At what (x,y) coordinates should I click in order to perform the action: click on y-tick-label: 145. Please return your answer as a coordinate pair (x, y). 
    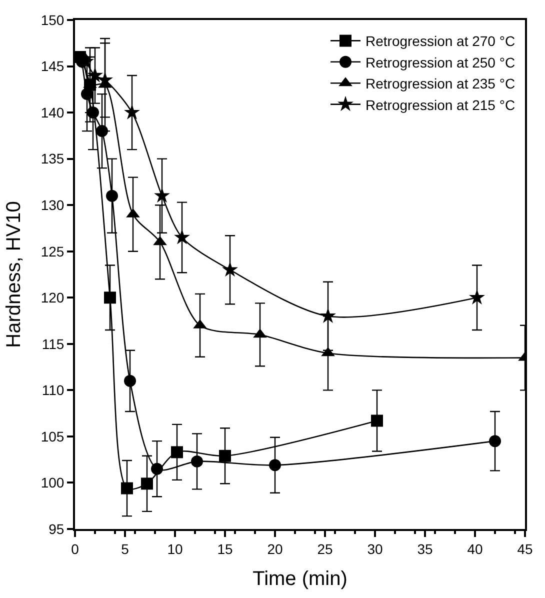
    Looking at the image, I should click on (52, 66).